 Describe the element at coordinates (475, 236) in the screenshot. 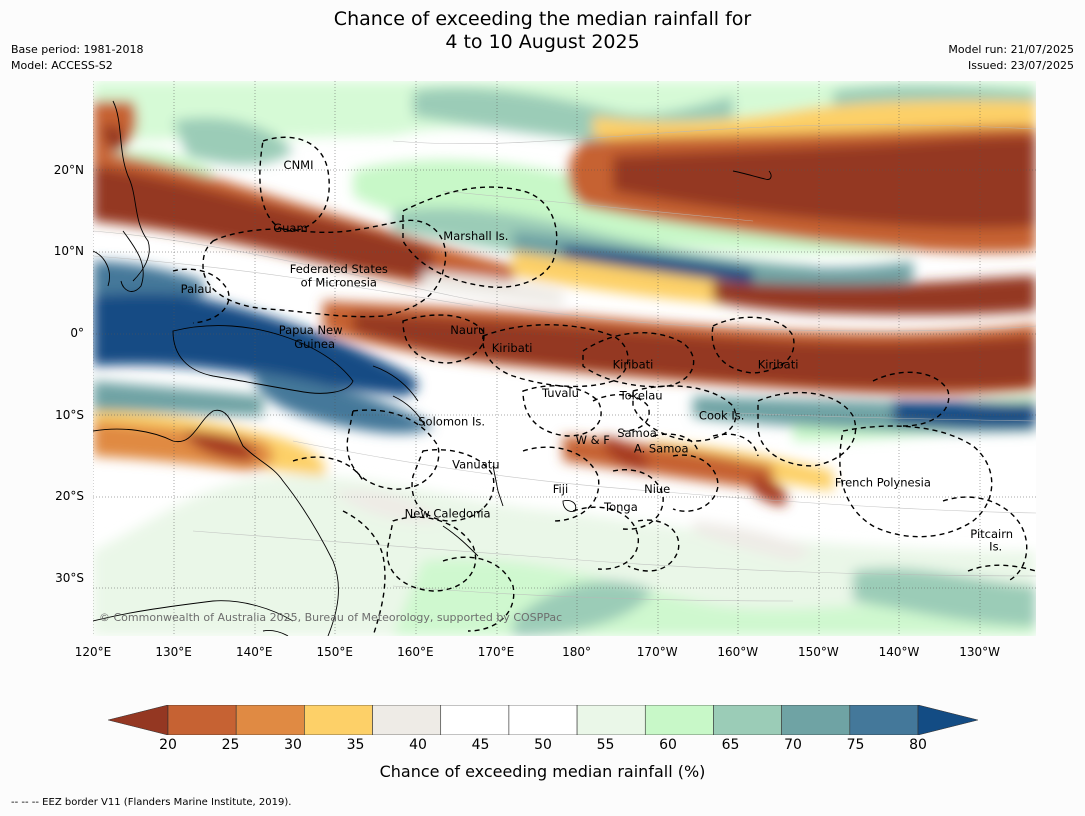

I see `place-label: Marshall Is.` at that location.